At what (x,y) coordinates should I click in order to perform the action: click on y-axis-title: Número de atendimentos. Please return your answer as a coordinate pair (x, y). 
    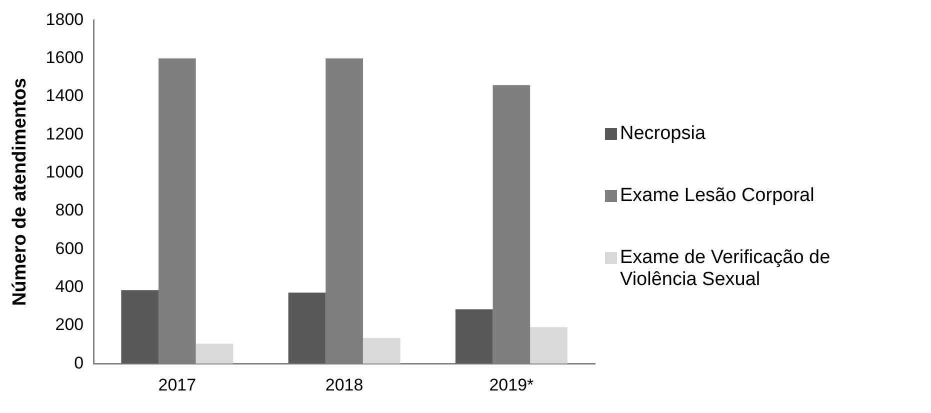
    Looking at the image, I should click on (20, 192).